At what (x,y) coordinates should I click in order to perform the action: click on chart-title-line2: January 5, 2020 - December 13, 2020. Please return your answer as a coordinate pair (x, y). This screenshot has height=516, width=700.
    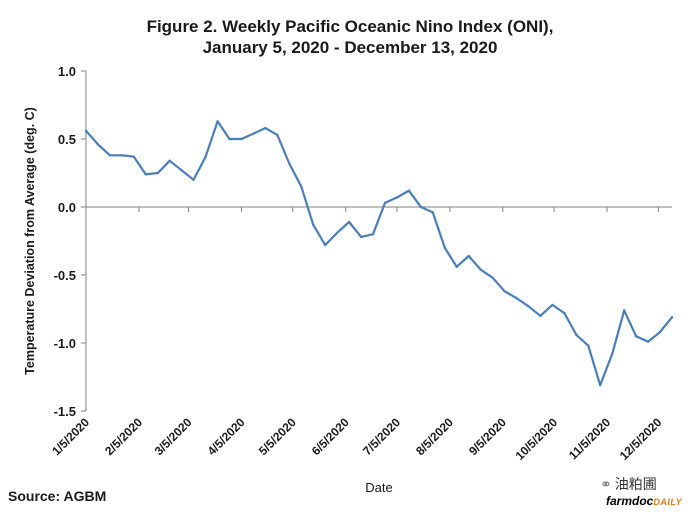
    Looking at the image, I should click on (350, 47).